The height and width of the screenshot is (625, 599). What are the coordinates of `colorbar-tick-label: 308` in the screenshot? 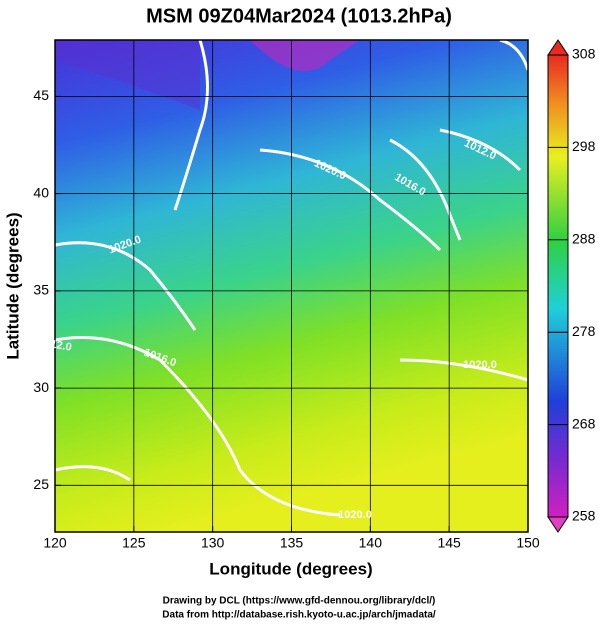 It's located at (584, 54).